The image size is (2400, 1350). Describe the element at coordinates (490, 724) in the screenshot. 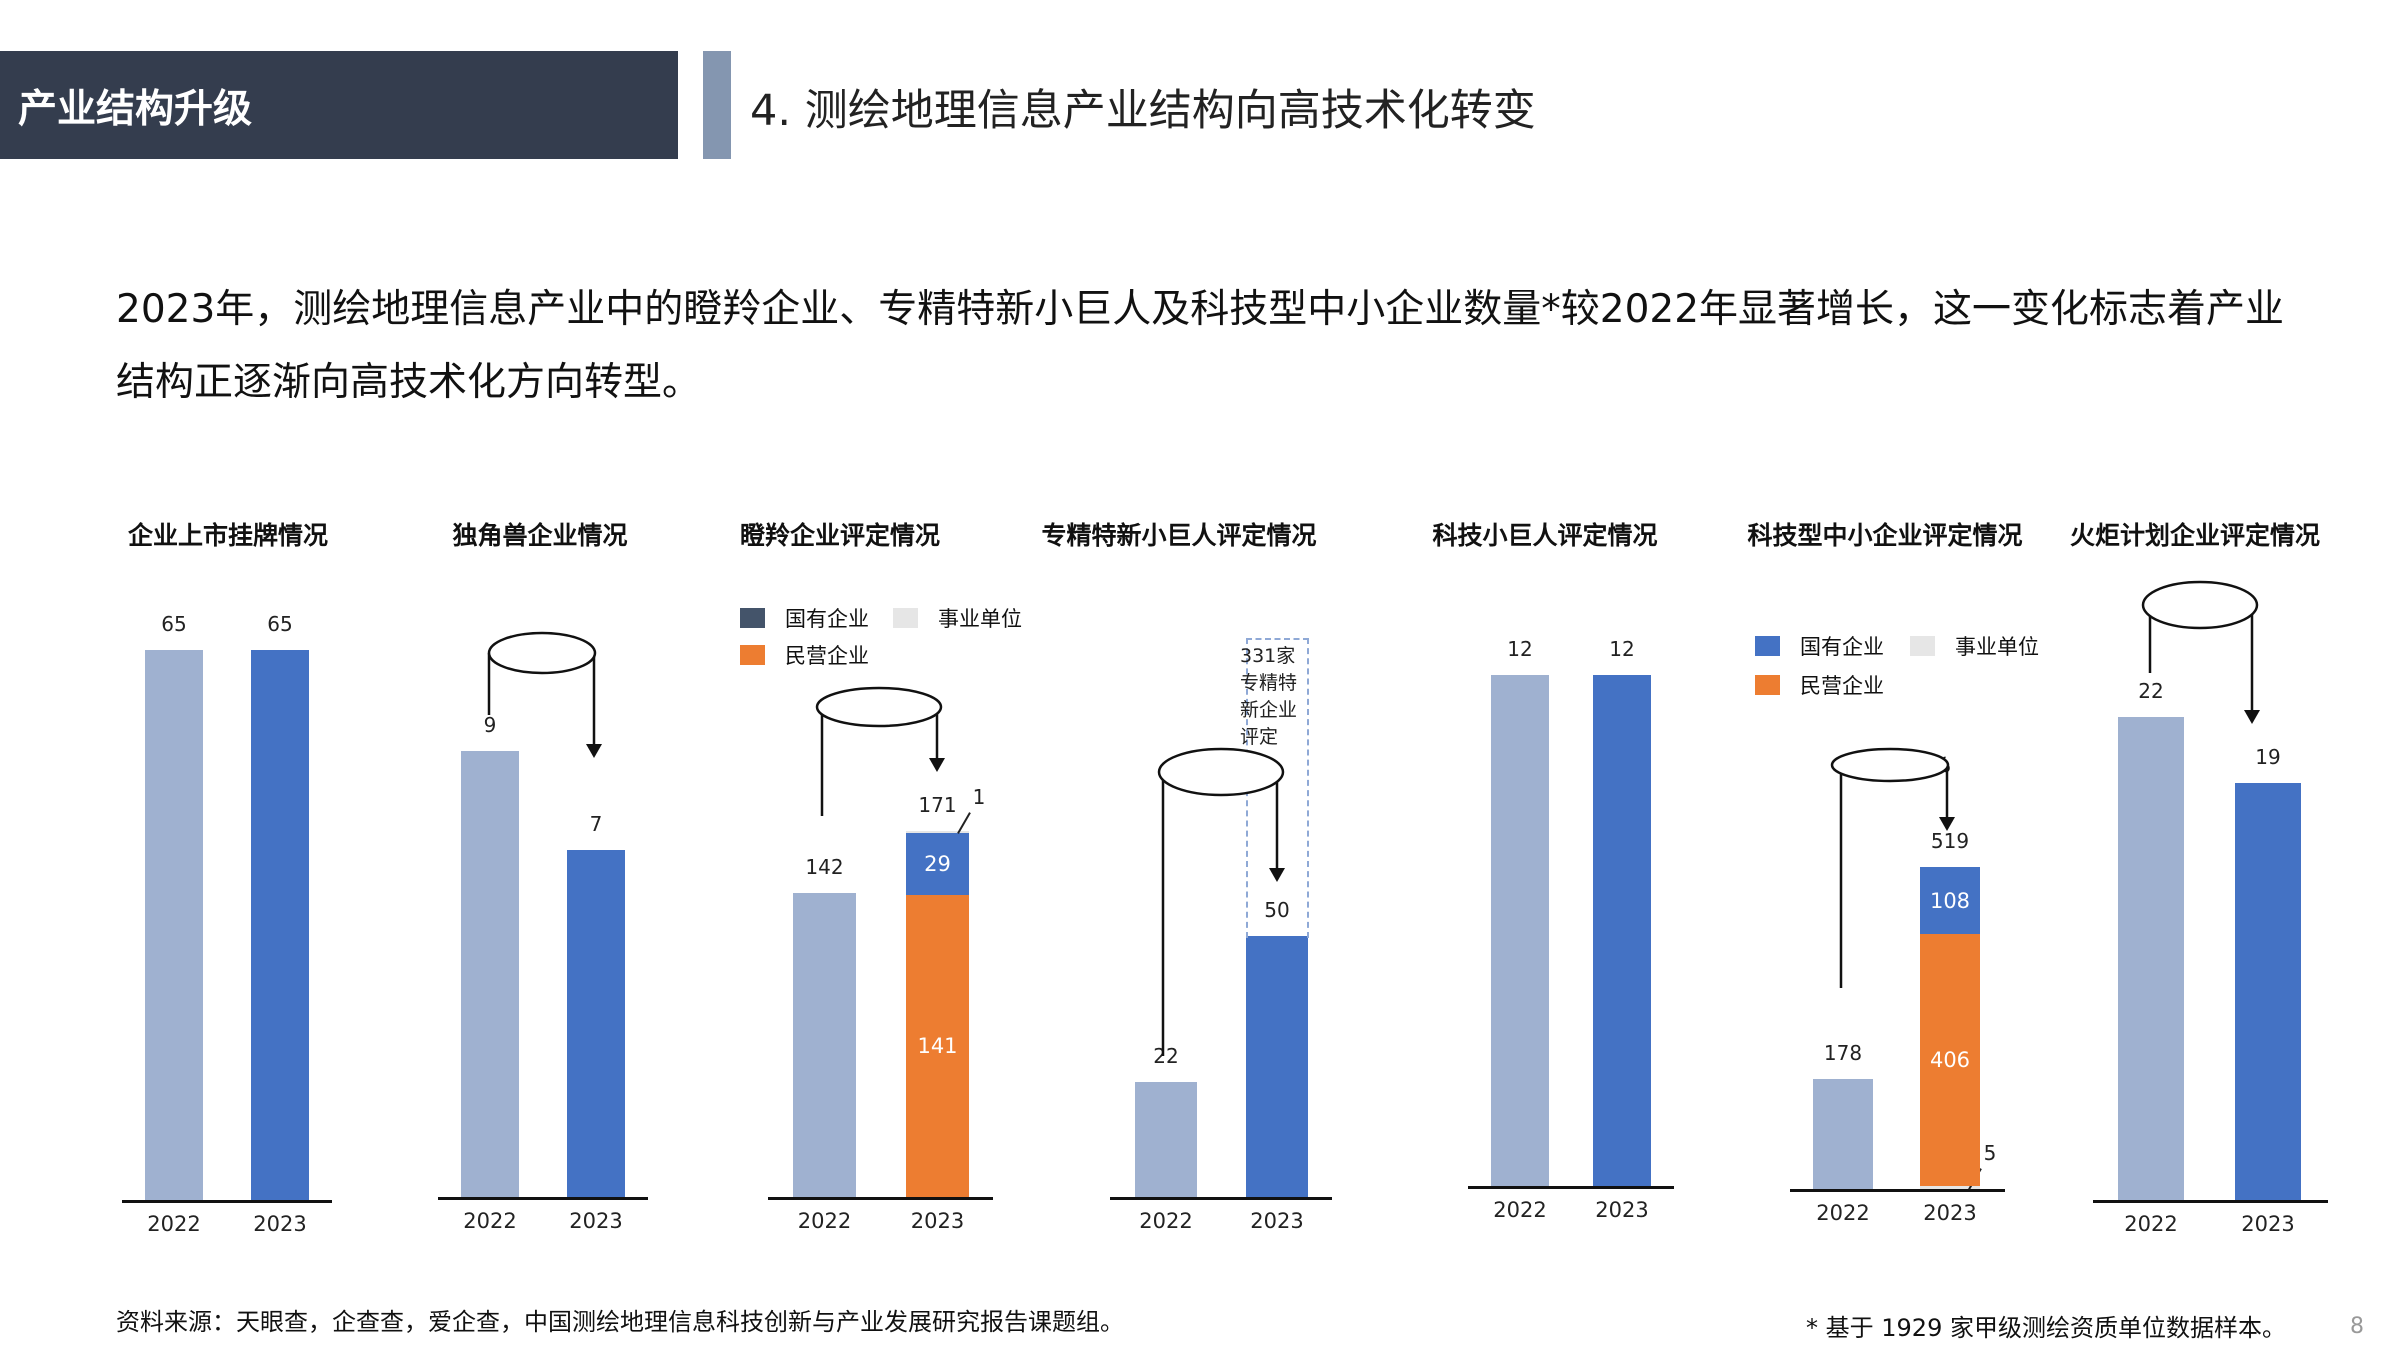

I see `value-label: 9` at that location.